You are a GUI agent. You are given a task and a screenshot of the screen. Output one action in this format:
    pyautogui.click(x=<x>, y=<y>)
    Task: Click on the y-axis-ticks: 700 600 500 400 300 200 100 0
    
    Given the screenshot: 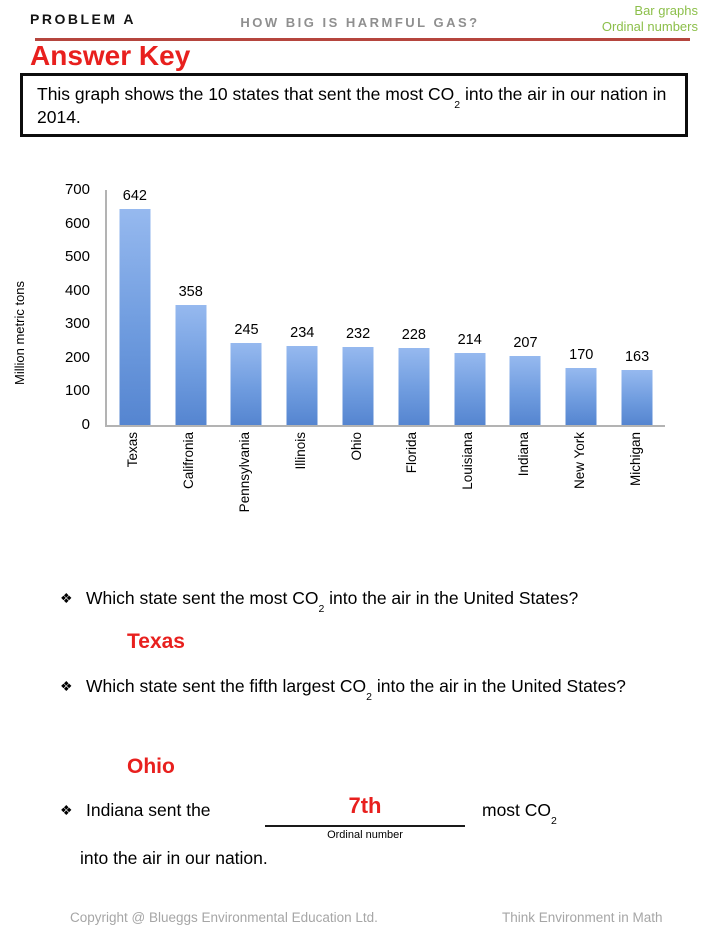 What is the action you would take?
    pyautogui.click(x=64, y=307)
    